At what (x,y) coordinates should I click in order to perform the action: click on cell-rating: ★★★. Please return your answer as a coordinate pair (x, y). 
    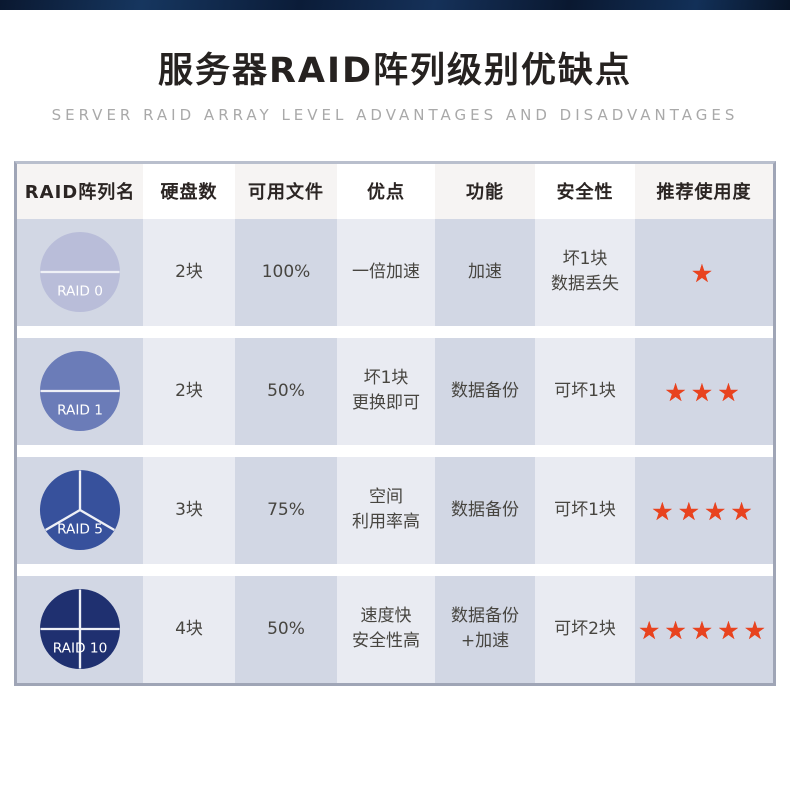
    Looking at the image, I should click on (704, 391).